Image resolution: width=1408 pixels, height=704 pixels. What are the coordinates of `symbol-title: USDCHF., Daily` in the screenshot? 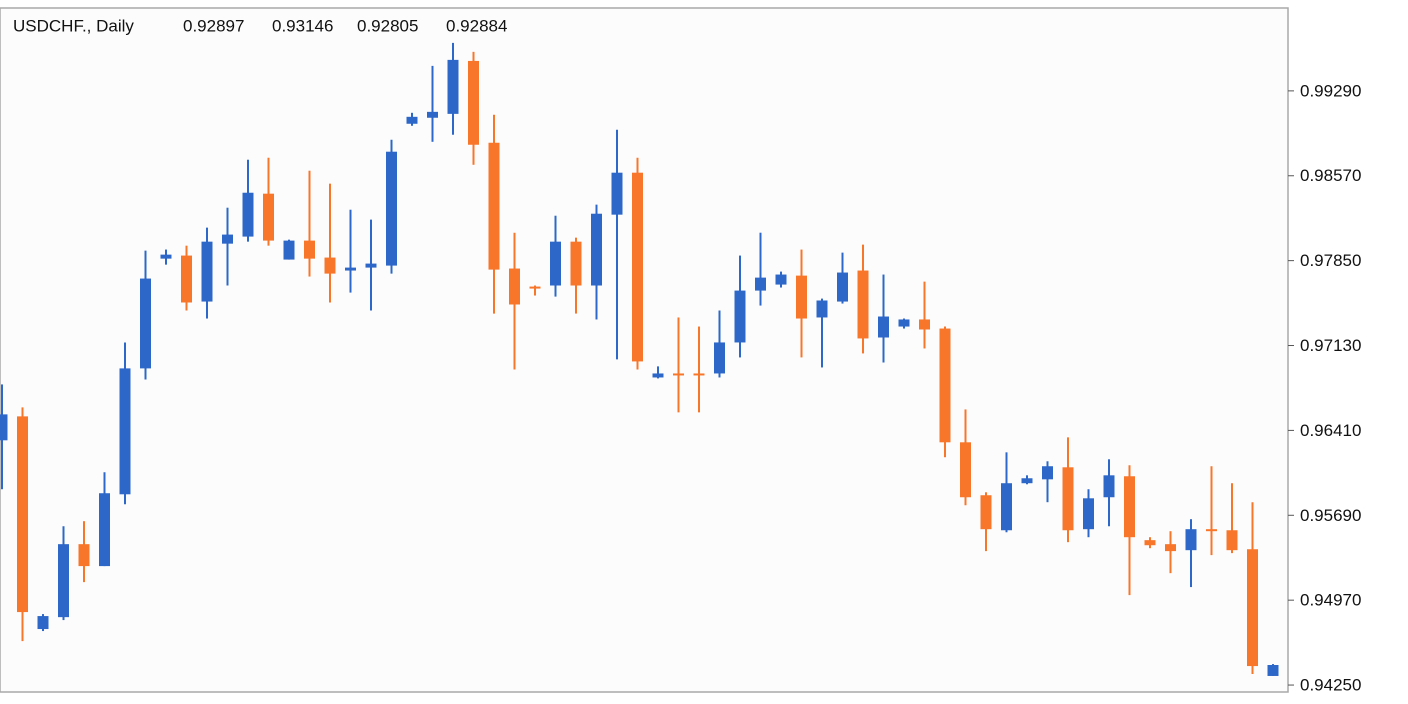 It's located at (73, 25).